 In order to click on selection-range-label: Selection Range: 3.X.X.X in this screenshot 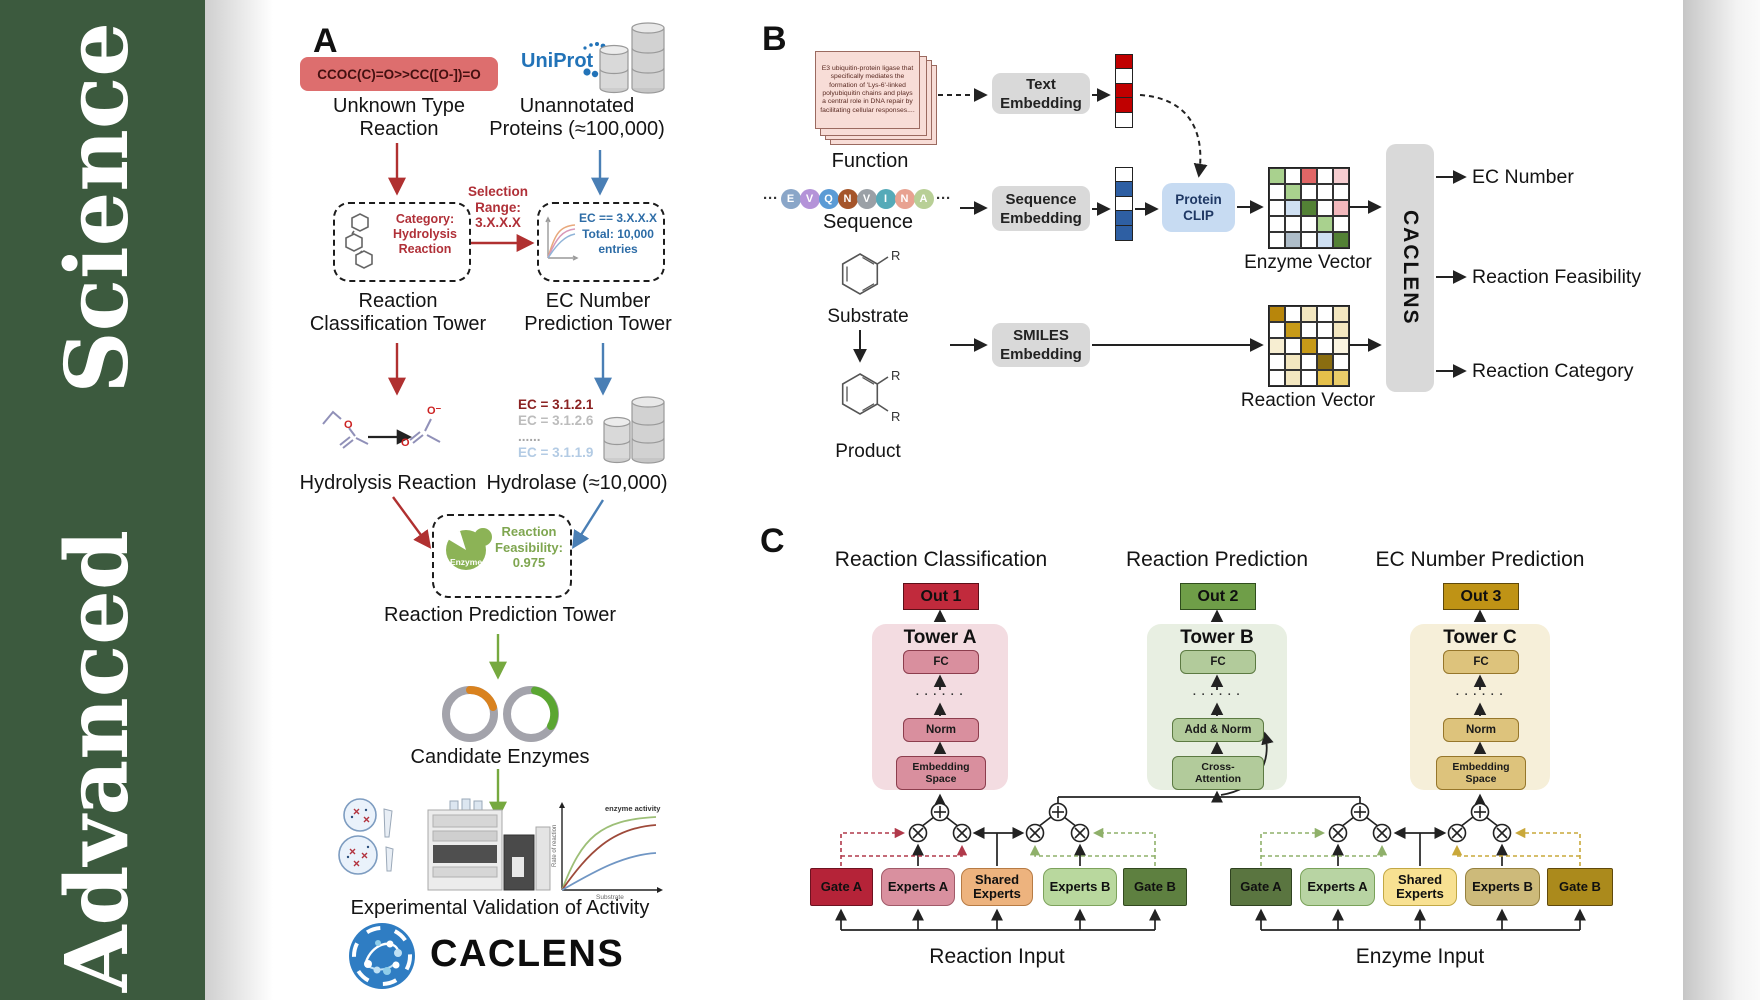, I will do `click(498, 207)`.